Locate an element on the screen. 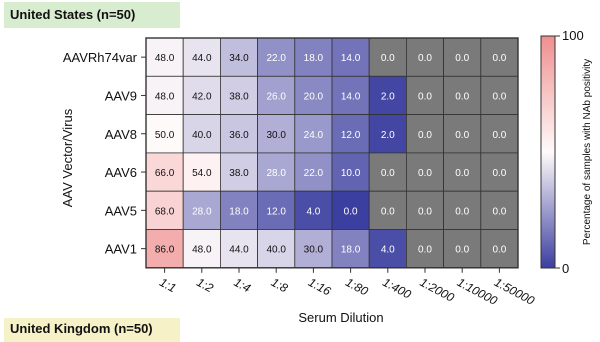 Image resolution: width=600 pixels, height=342 pixels. cell-value-label: 24.0 is located at coordinates (314, 135).